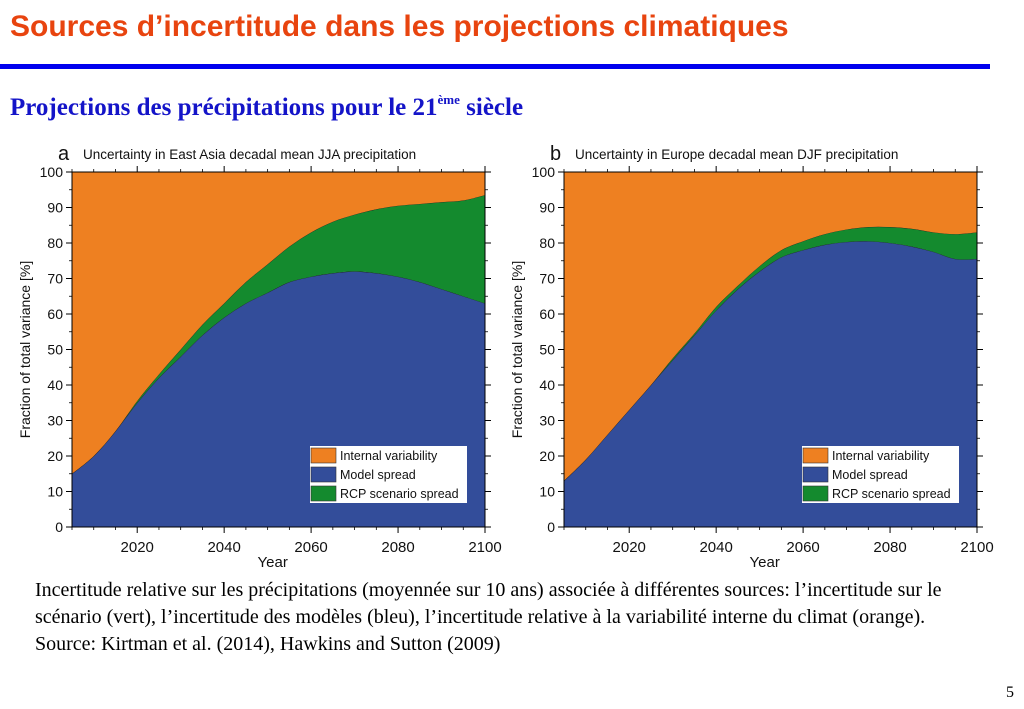 Image resolution: width=1024 pixels, height=709 pixels. Describe the element at coordinates (495, 66) in the screenshot. I see `title-rule` at that location.